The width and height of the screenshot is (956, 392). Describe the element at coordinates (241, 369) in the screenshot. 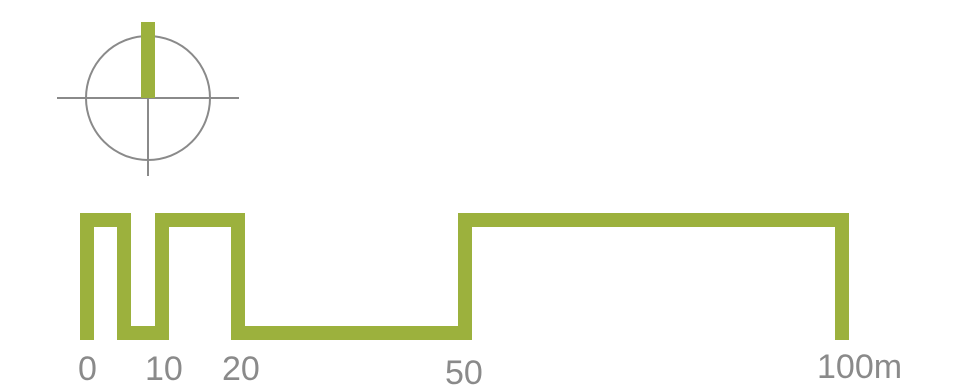

I see `tick-label-20: 20` at that location.